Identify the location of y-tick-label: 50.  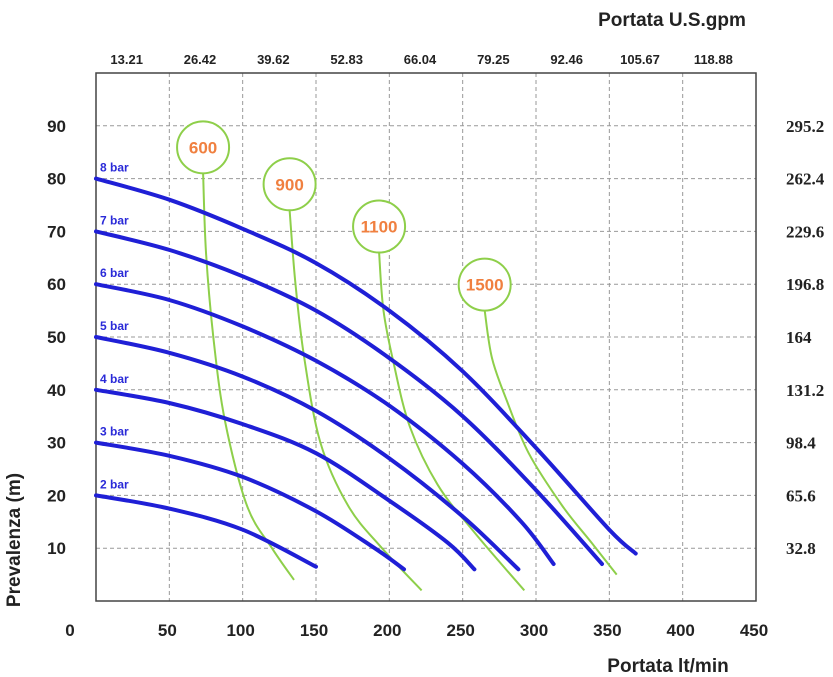
(56, 337).